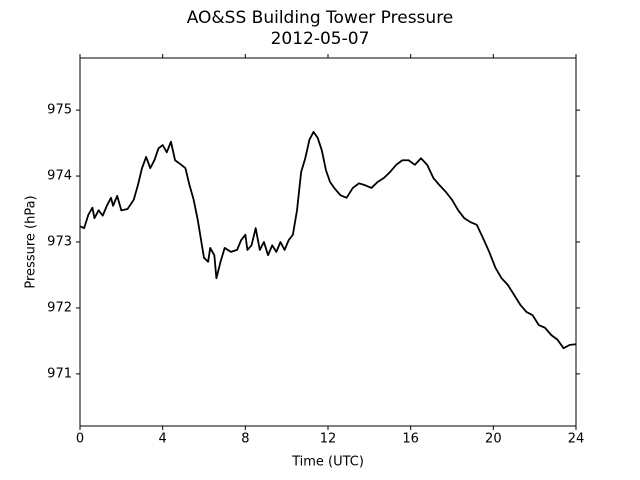  Describe the element at coordinates (410, 439) in the screenshot. I see `x-tick-label: 16` at that location.